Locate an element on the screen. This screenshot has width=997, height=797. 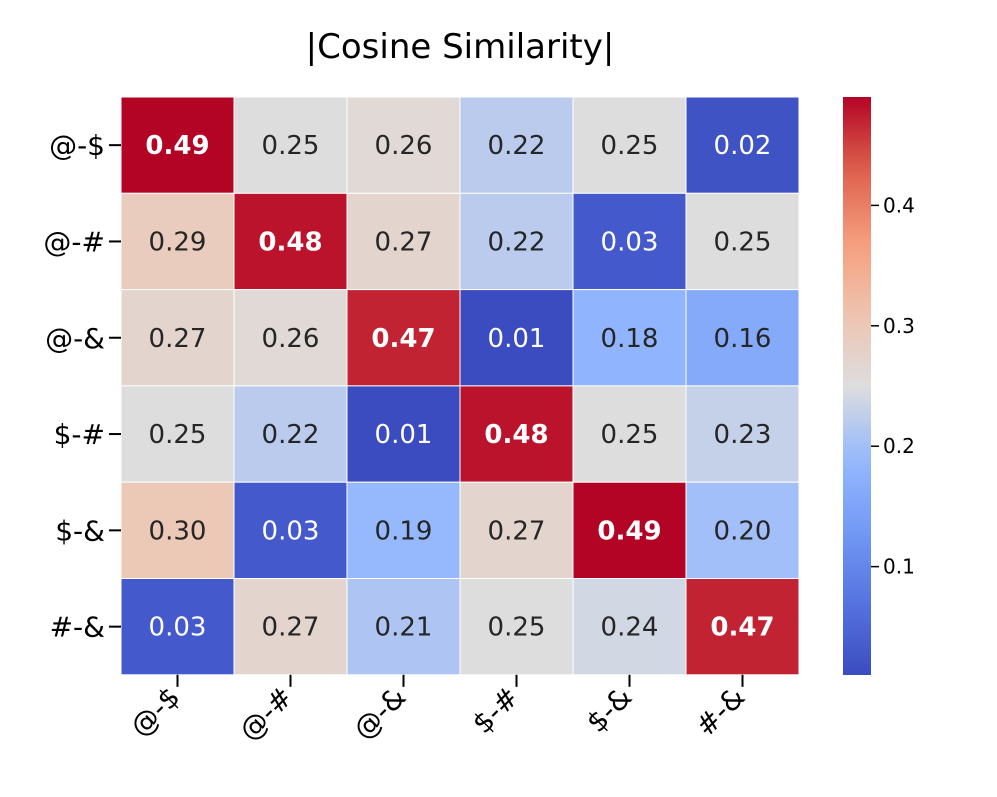
cell-value-label: 0.18 is located at coordinates (630, 339).